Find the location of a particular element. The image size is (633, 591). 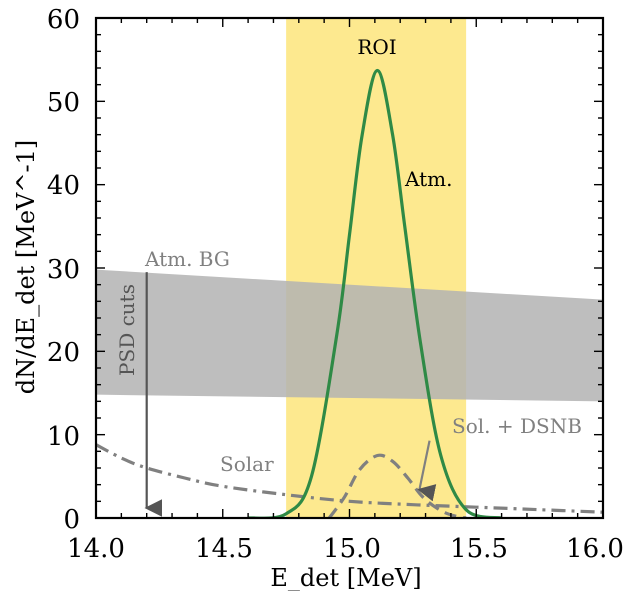

annotation-roi: ROI is located at coordinates (376, 47).